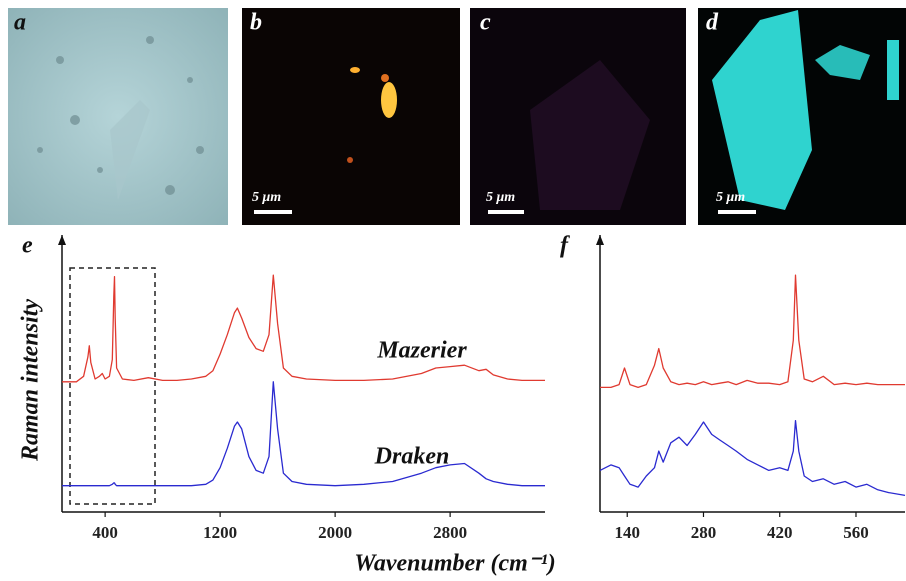 Image resolution: width=906 pixels, height=581 pixels. Describe the element at coordinates (590, 135) in the screenshot. I see `faint-signal` at that location.